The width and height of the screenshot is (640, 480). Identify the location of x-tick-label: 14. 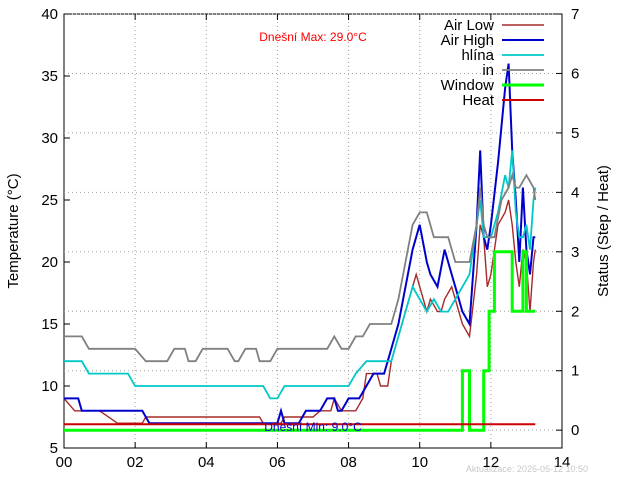
(562, 462).